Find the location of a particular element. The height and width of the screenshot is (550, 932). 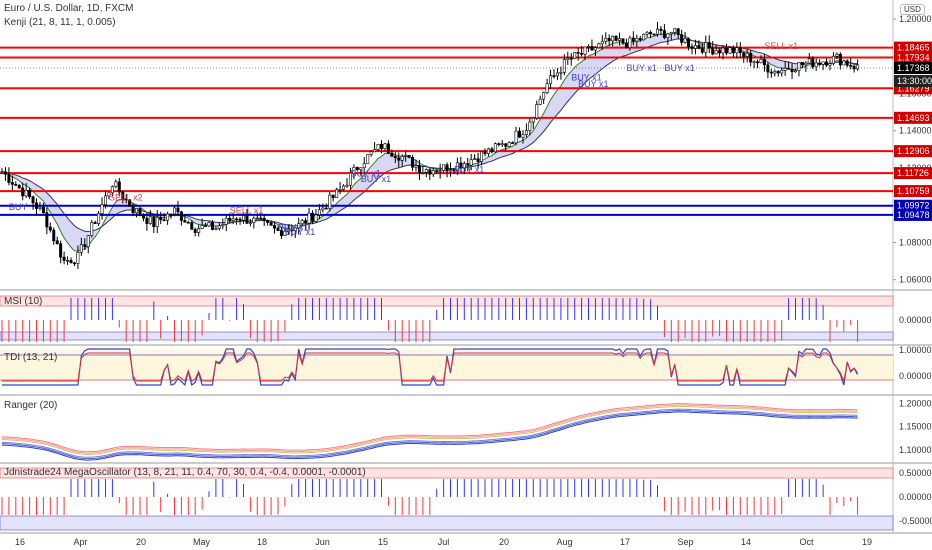

symbol-title: Euro / U.S. Dollar, 1D, FXCM is located at coordinates (69, 8).